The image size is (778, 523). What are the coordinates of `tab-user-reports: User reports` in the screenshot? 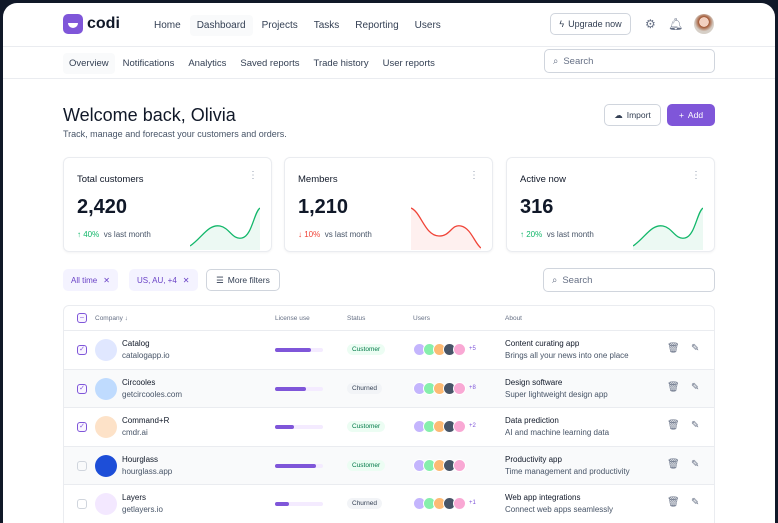 It's located at (408, 63).